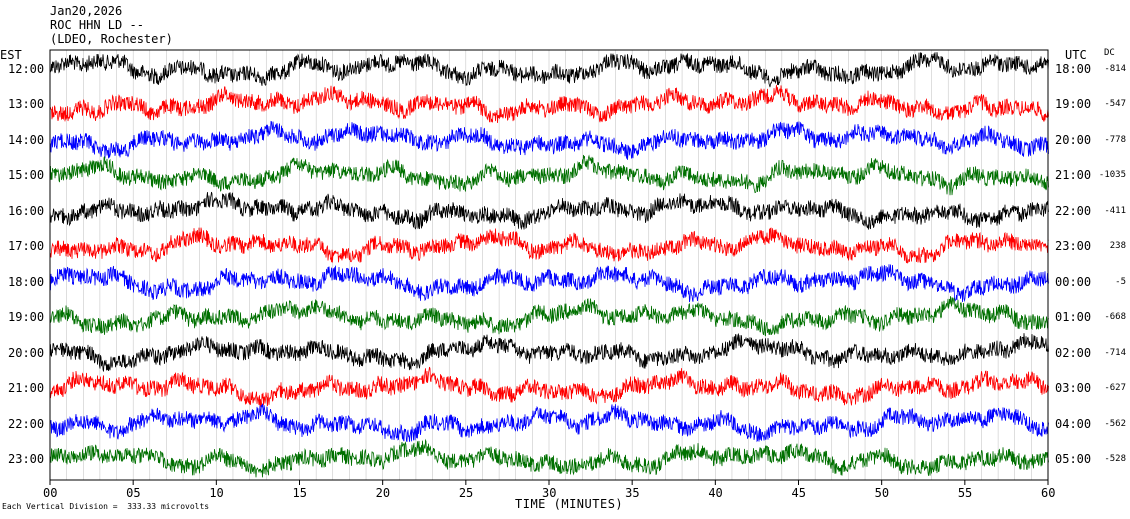  I want to click on utc-time-label: 05:00, so click(1073, 458).